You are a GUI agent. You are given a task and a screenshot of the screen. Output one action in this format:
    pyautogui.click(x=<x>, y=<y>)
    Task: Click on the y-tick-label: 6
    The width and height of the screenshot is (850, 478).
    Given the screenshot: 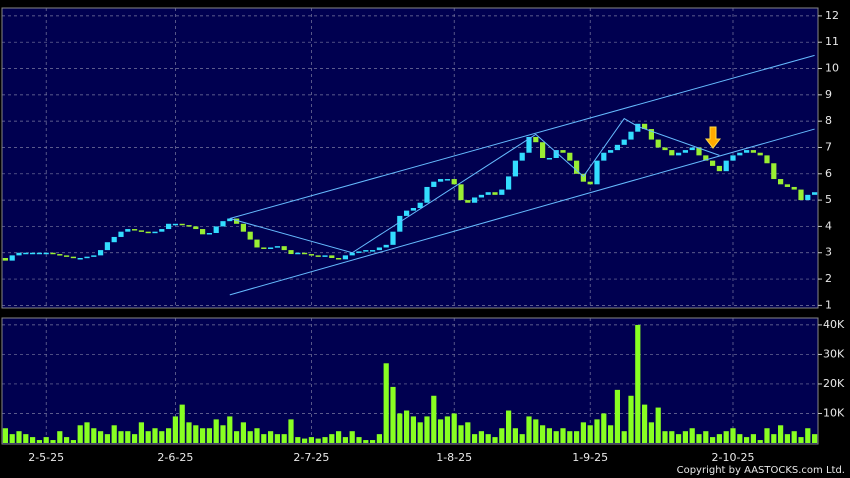 What is the action you would take?
    pyautogui.click(x=828, y=173)
    